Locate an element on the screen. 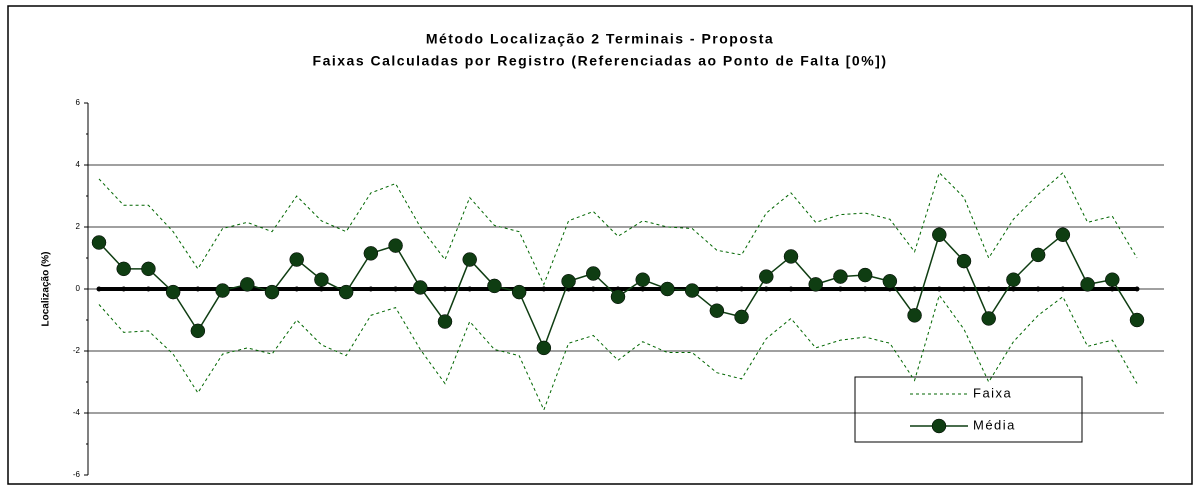  legend-marker is located at coordinates (939, 426).